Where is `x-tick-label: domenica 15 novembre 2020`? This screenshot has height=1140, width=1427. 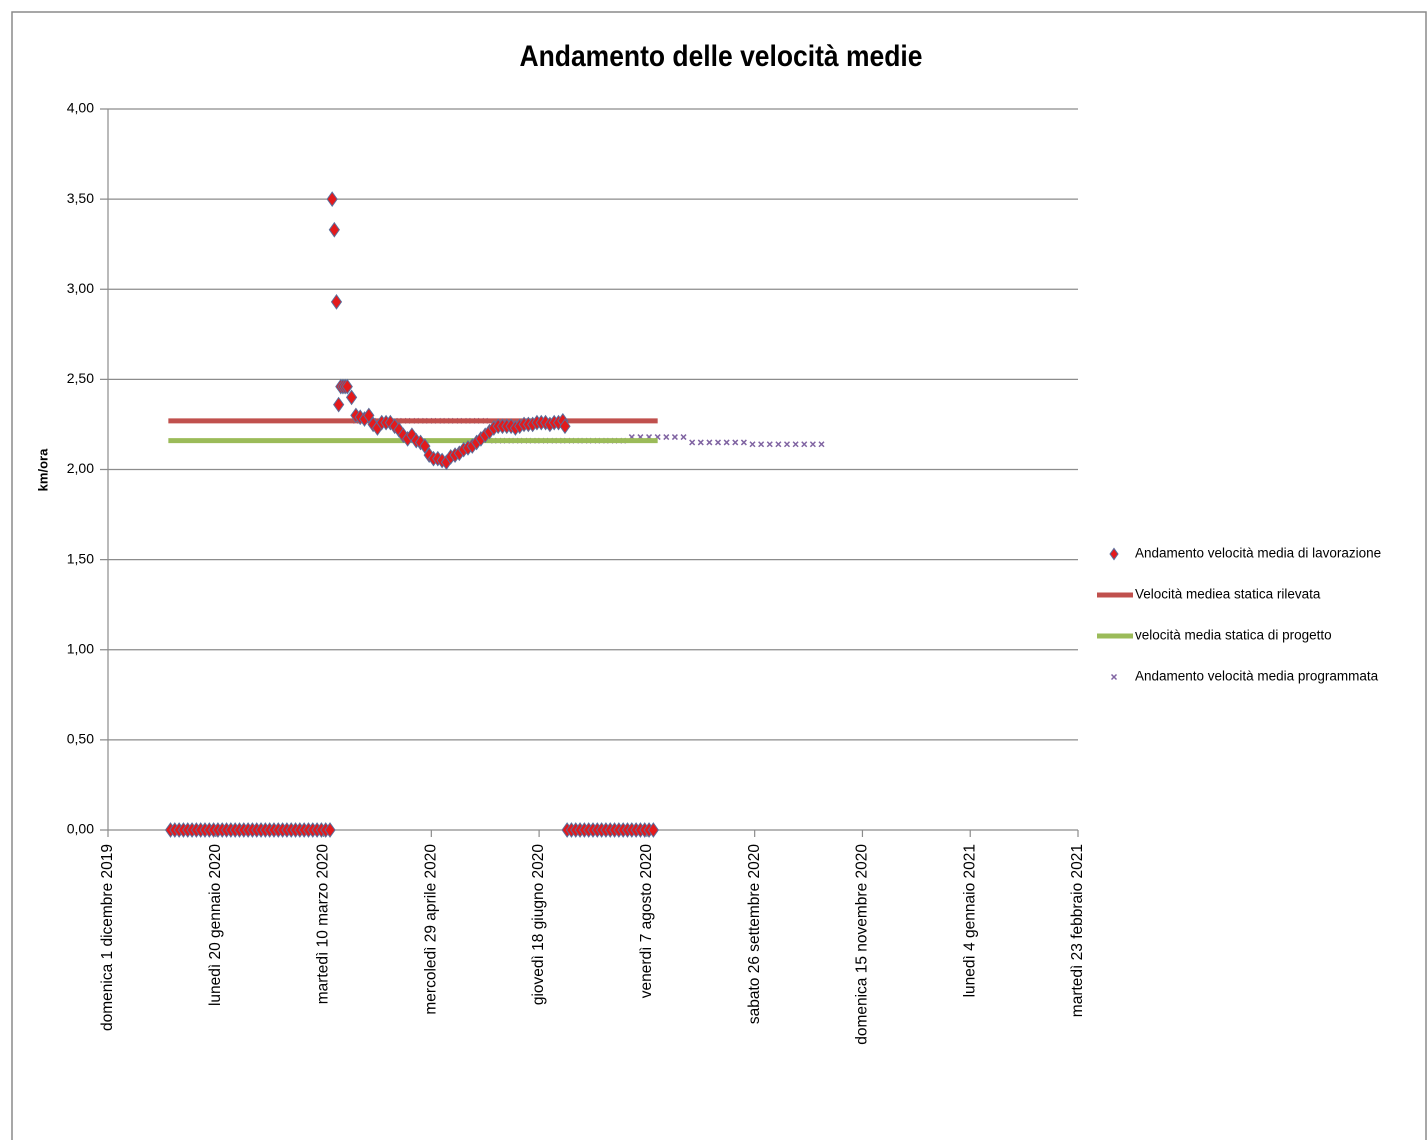
x-tick-label: domenica 15 novembre 2020 is located at coordinates (862, 944).